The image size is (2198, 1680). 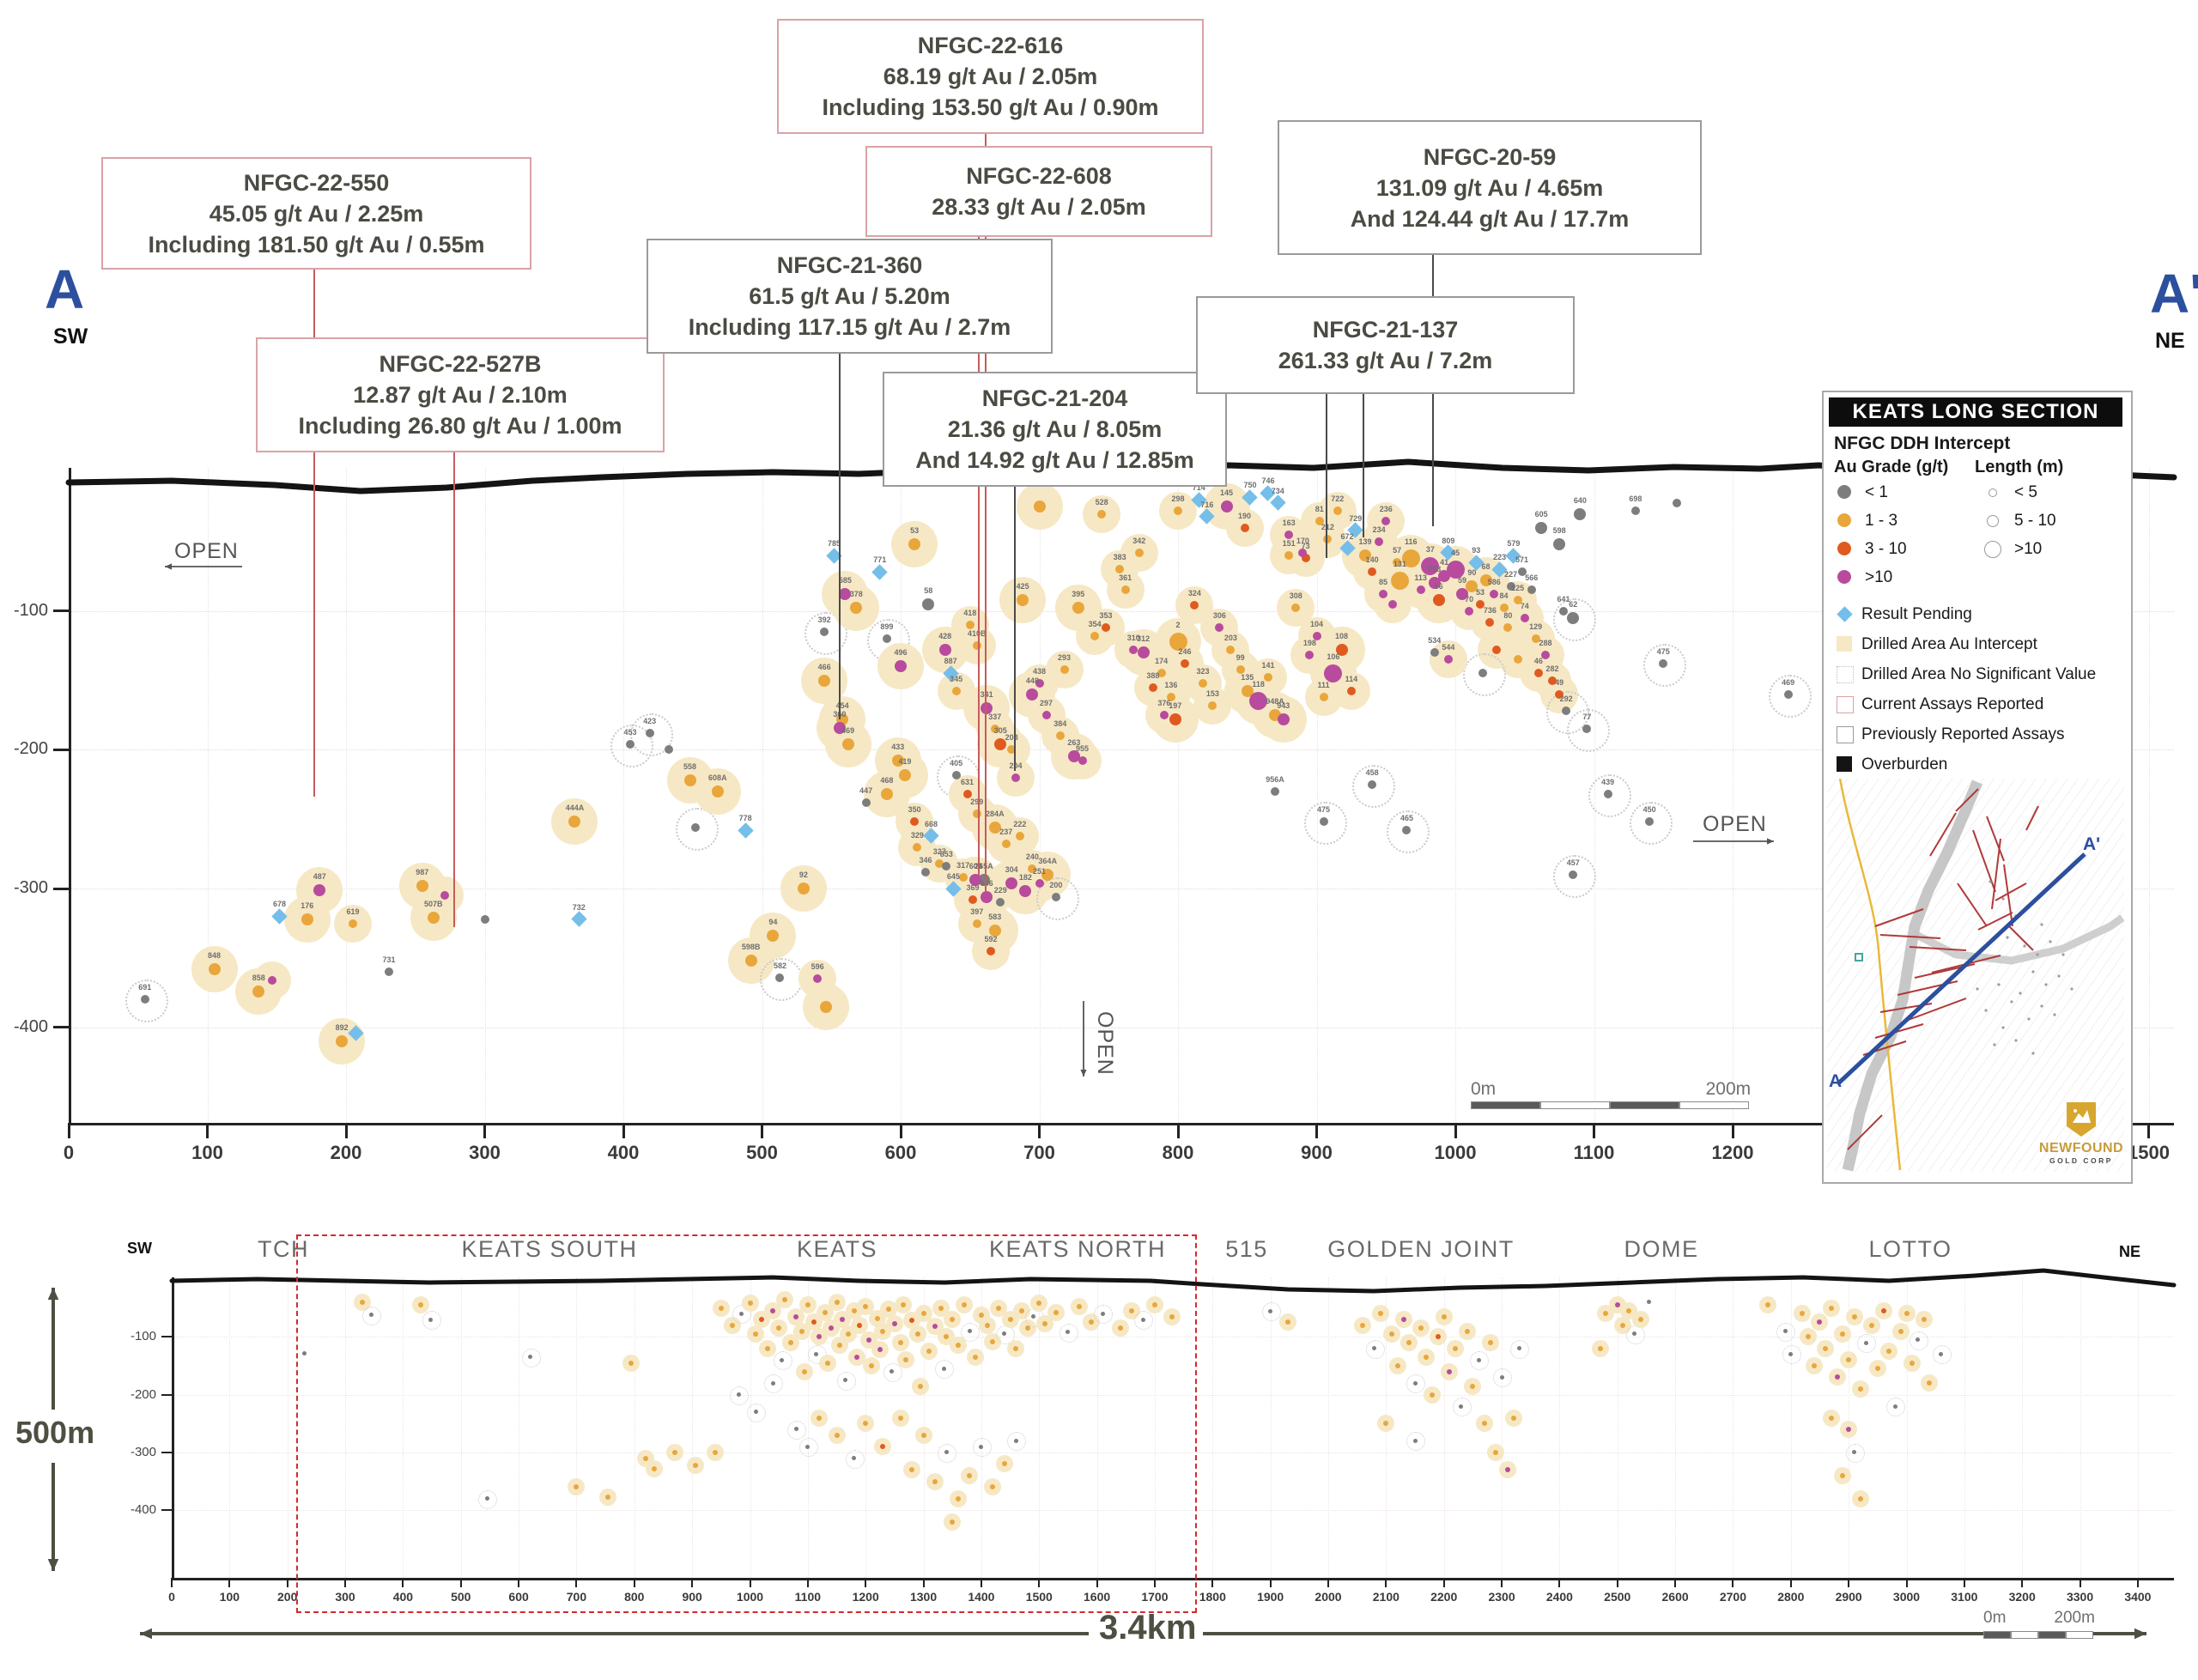 I want to click on hole-id-label: 73, so click(x=1305, y=546).